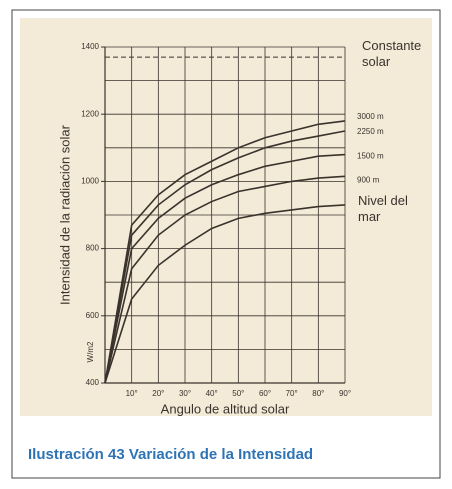 This screenshot has height=489, width=452. What do you see at coordinates (64, 214) in the screenshot?
I see `y-axis-label: Intensidad de la radiación solar` at bounding box center [64, 214].